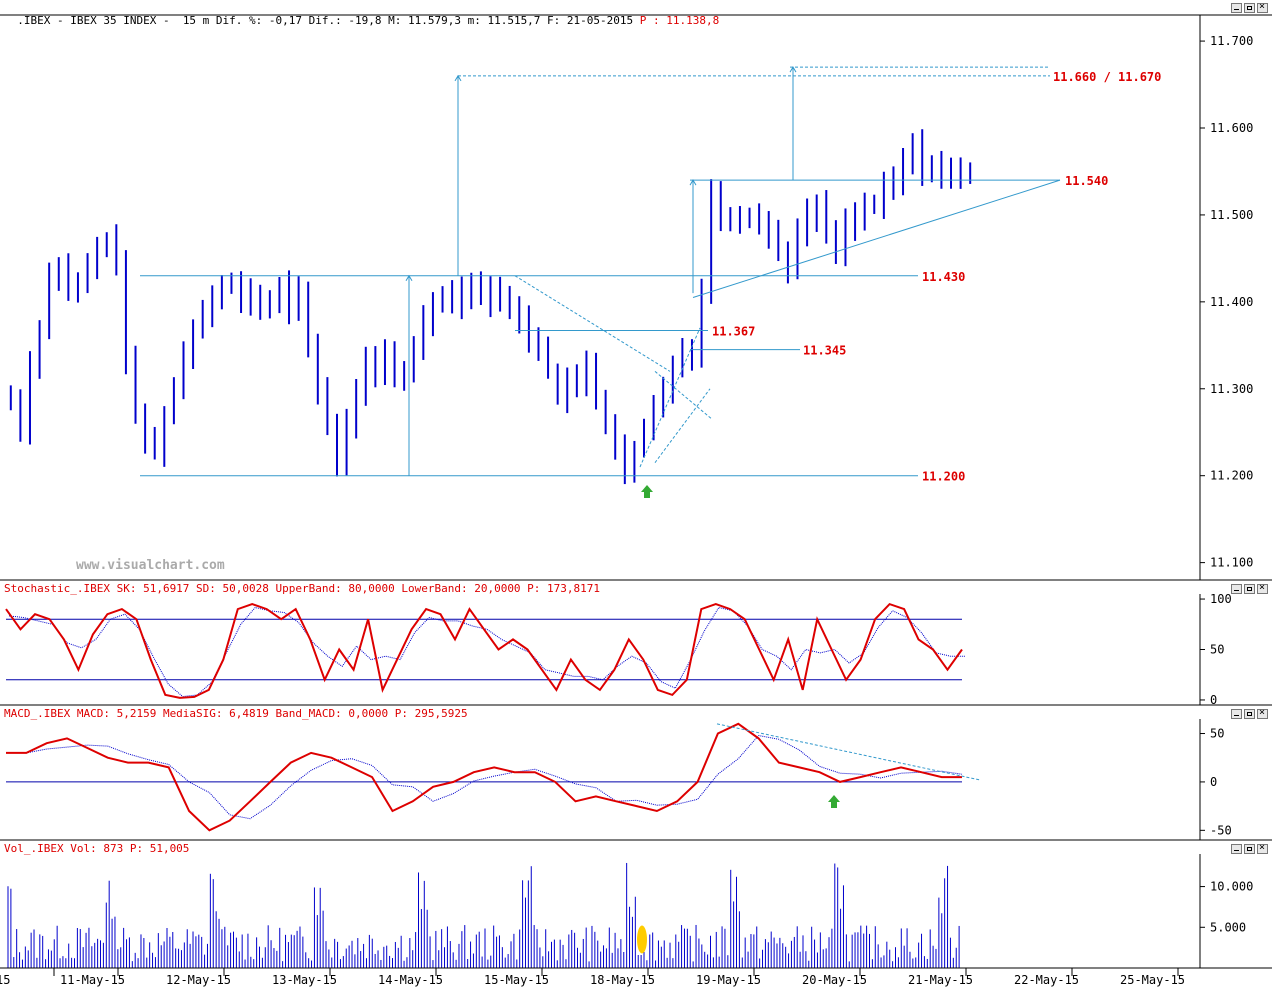 This screenshot has height=989, width=1272. What do you see at coordinates (622, 980) in the screenshot?
I see `date-tick-label-6: 18-May-15` at bounding box center [622, 980].